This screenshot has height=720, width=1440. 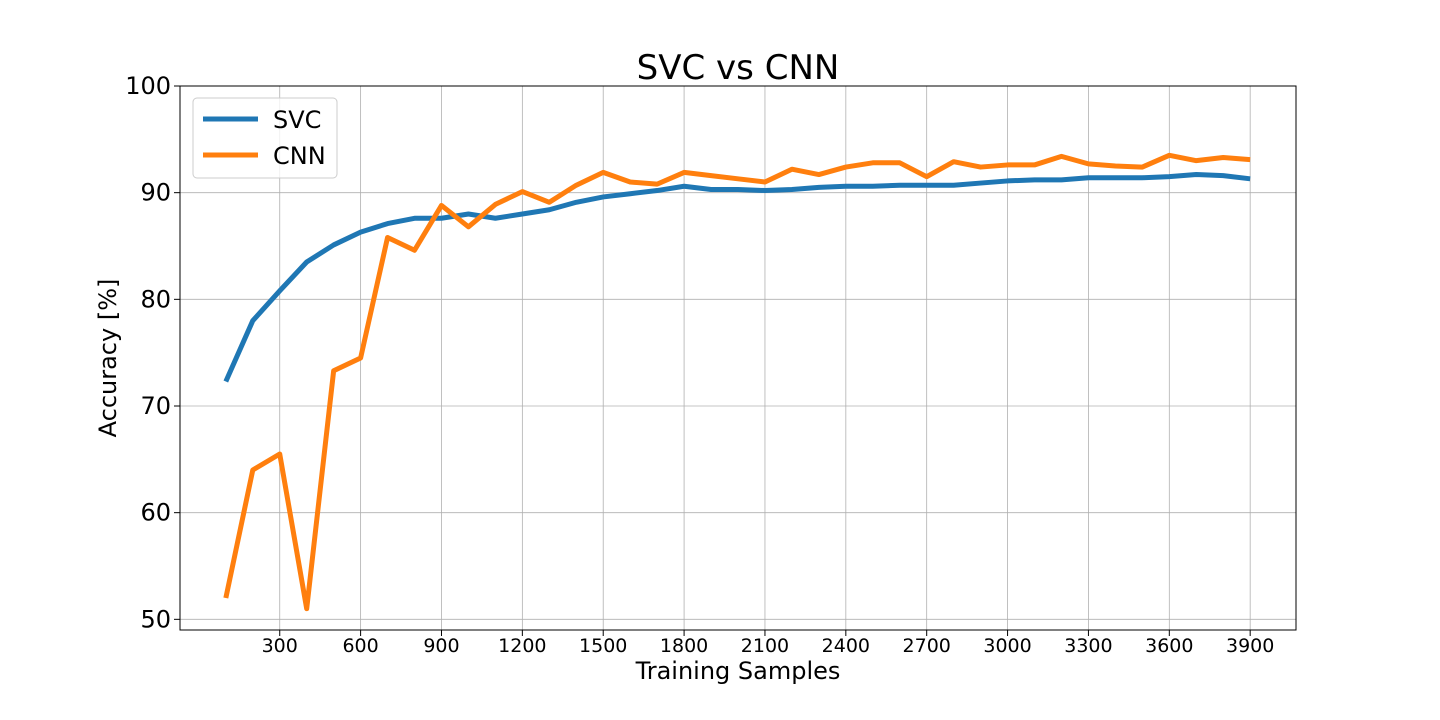 What do you see at coordinates (927, 646) in the screenshot?
I see `x-tick-label: 2700` at bounding box center [927, 646].